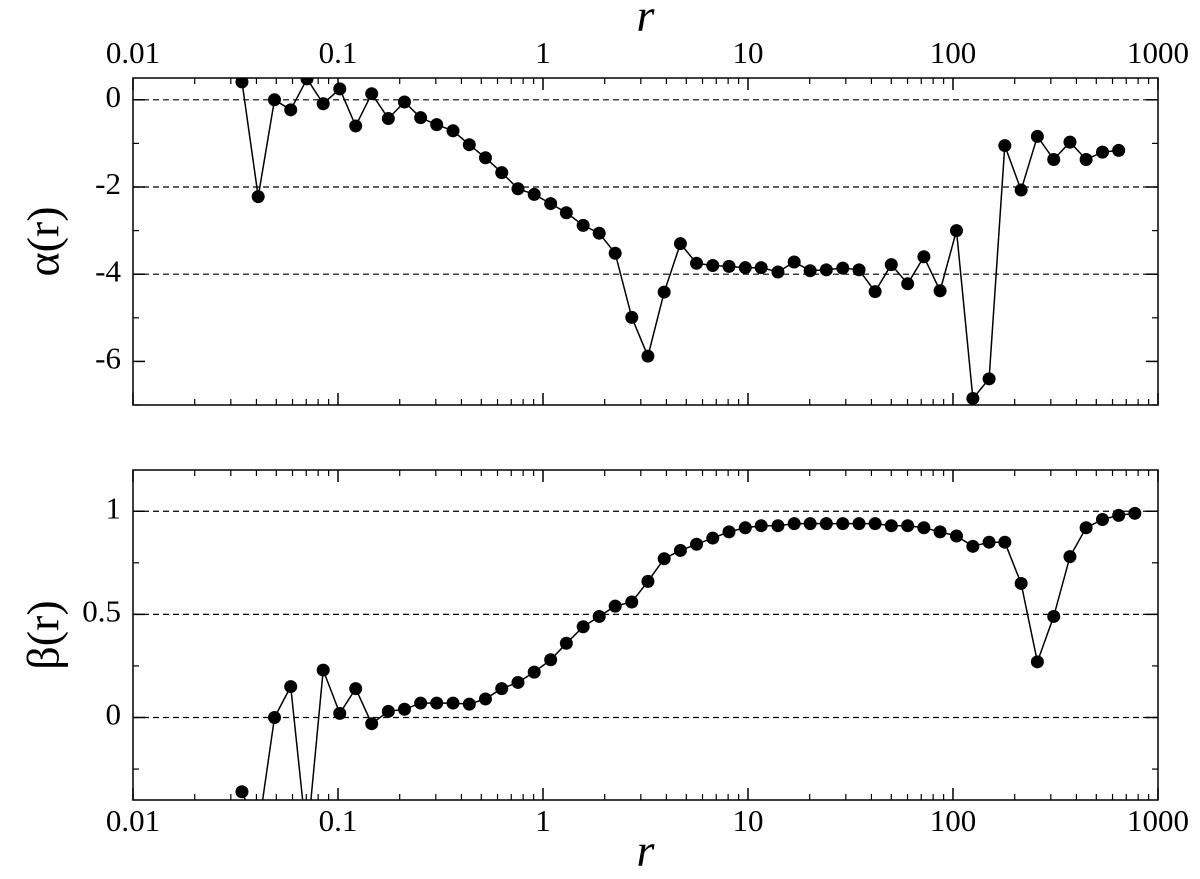 This screenshot has width=1200, height=879. What do you see at coordinates (543, 820) in the screenshot?
I see `x-tick-label: 1` at bounding box center [543, 820].